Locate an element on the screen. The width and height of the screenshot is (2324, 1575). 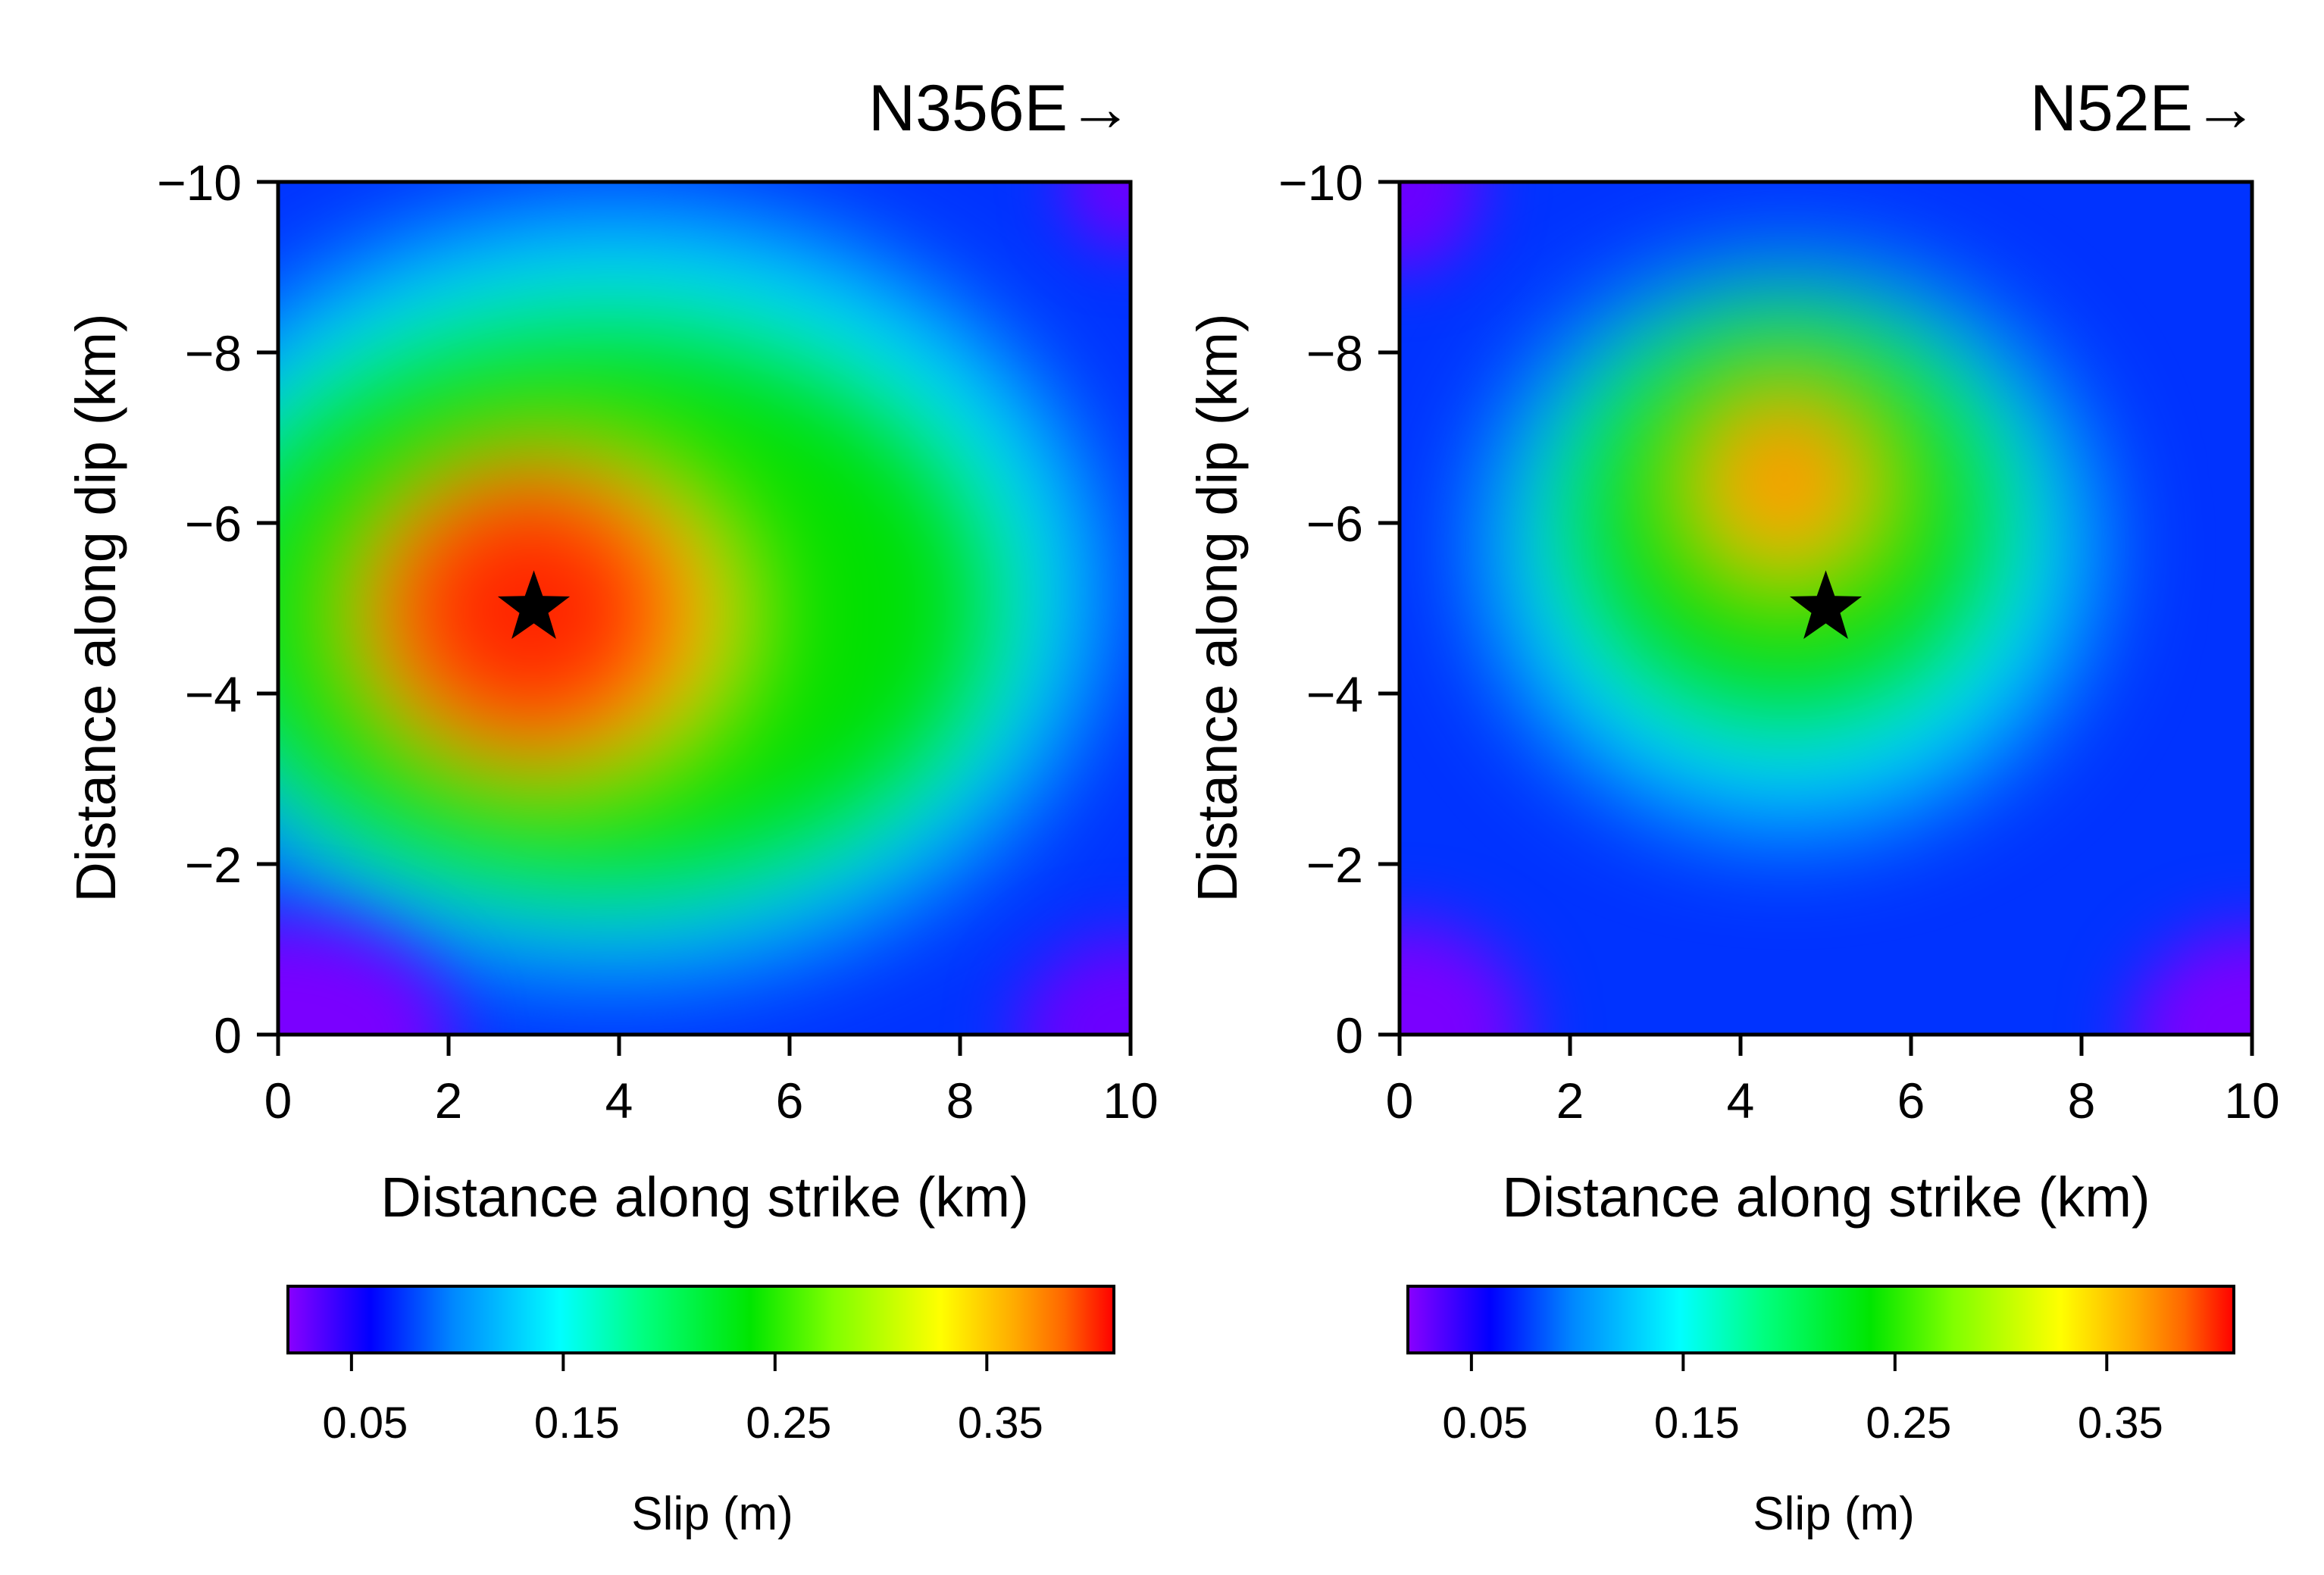
right-corner-purple-top-left is located at coordinates (1442, 228).